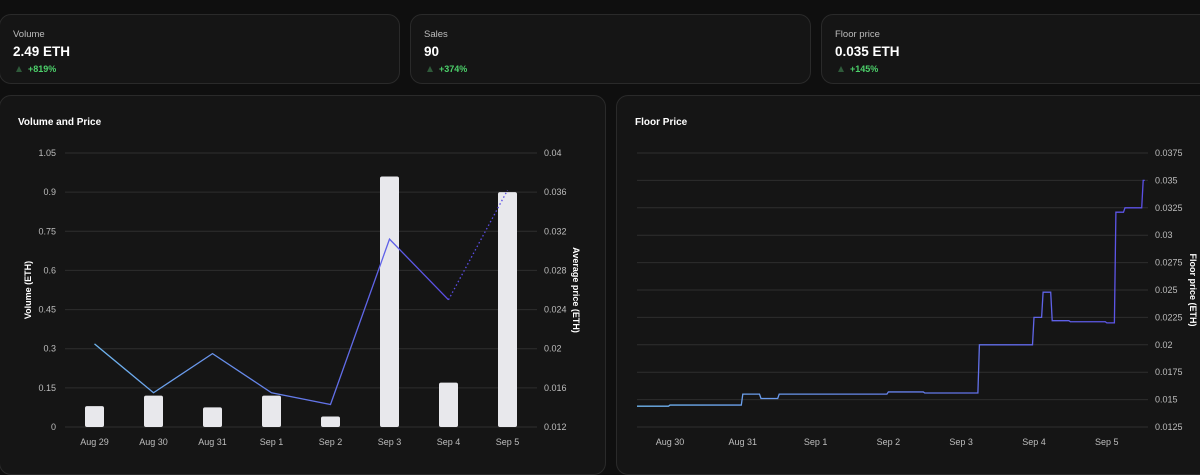 The width and height of the screenshot is (1200, 475). Describe the element at coordinates (42, 69) in the screenshot. I see `stat-change-value: +819%` at that location.